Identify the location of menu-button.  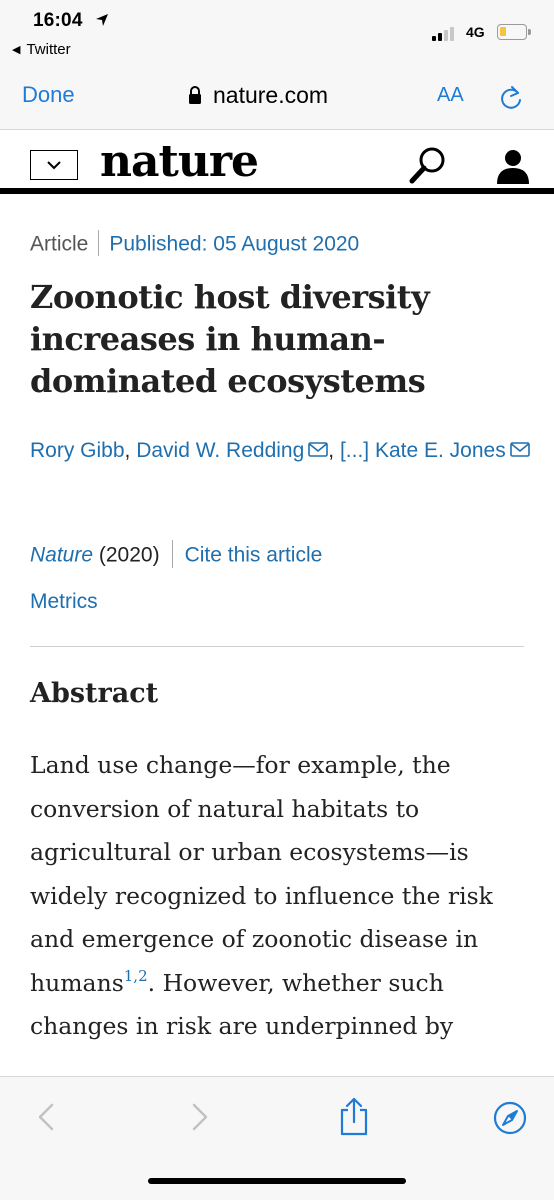
(54, 165).